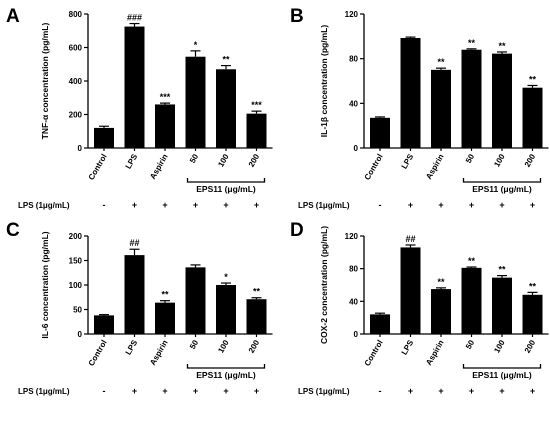 The width and height of the screenshot is (550, 421). What do you see at coordinates (226, 277) in the screenshot?
I see `significance-marker: *` at bounding box center [226, 277].